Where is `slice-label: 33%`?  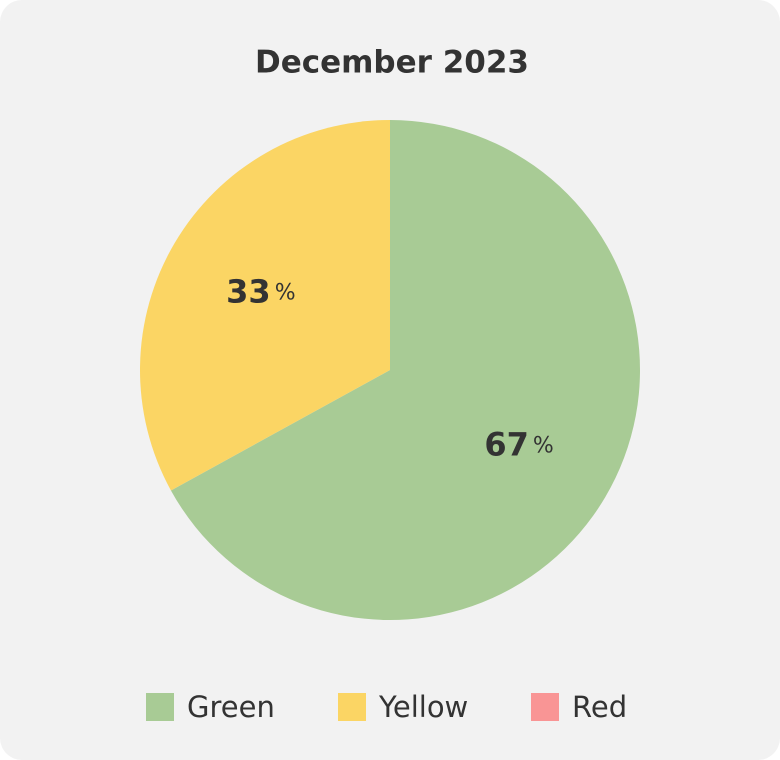
slice-label: 33% is located at coordinates (260, 292).